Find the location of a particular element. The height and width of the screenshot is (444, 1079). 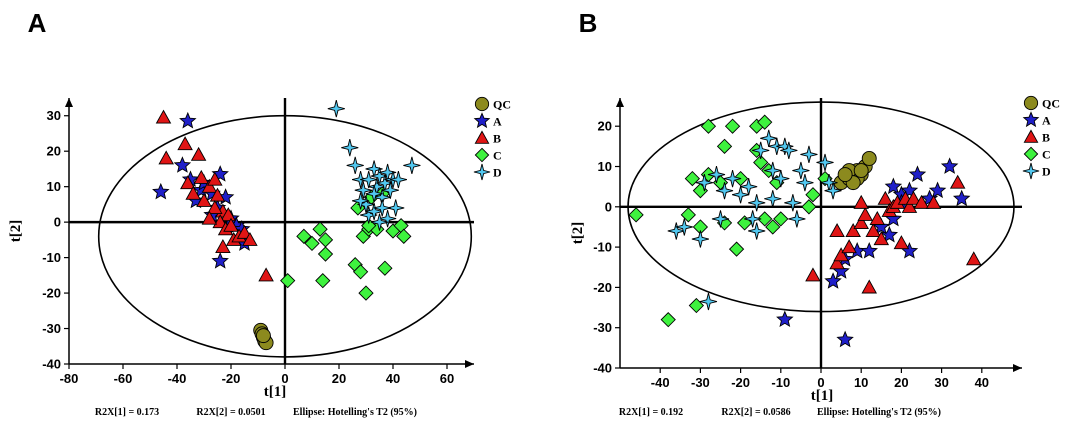

legend-label-b: B is located at coordinates (497, 139).